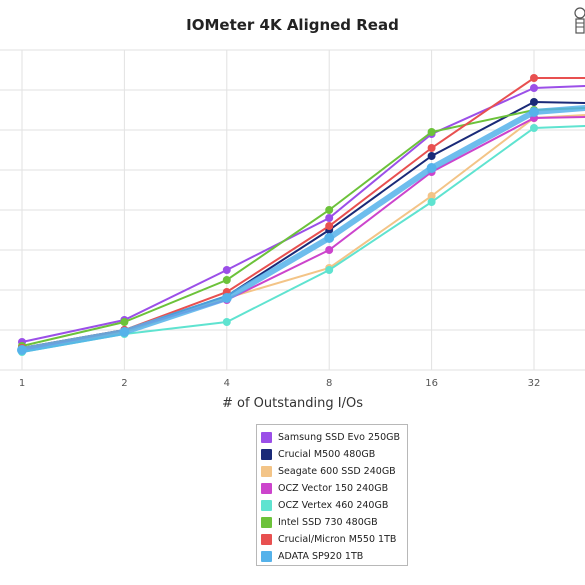 The width and height of the screenshot is (585, 585). I want to click on legend-item: Samsung SSD Evo 250GB, so click(334, 437).